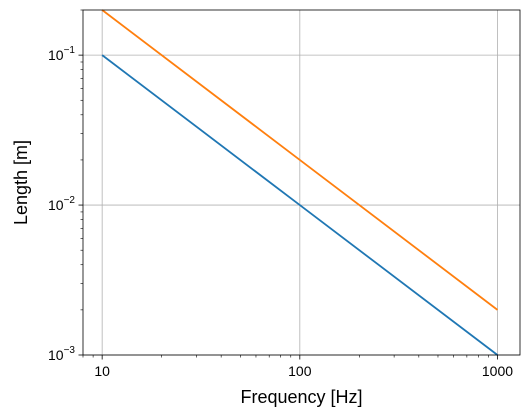 This screenshot has width=529, height=417. What do you see at coordinates (102, 371) in the screenshot?
I see `x-tick-label: 10` at bounding box center [102, 371].